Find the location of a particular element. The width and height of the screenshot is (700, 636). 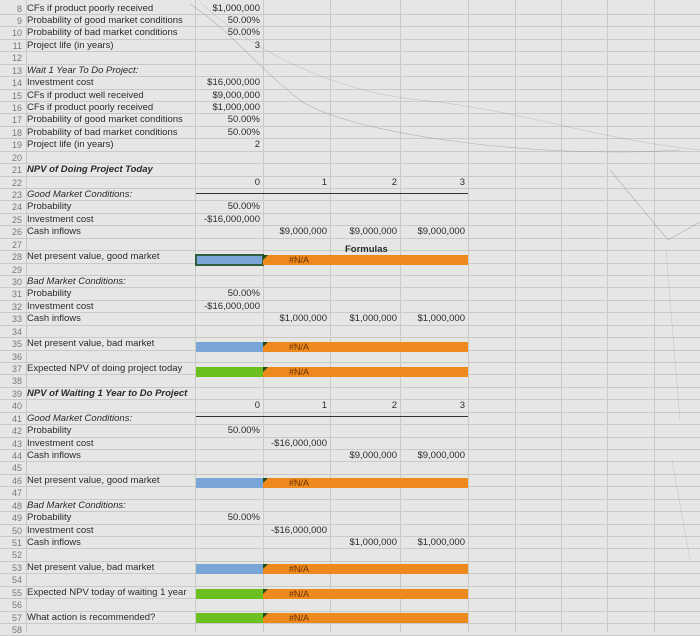

sheet-row: 31 Probability 50.00% is located at coordinates (350, 294).